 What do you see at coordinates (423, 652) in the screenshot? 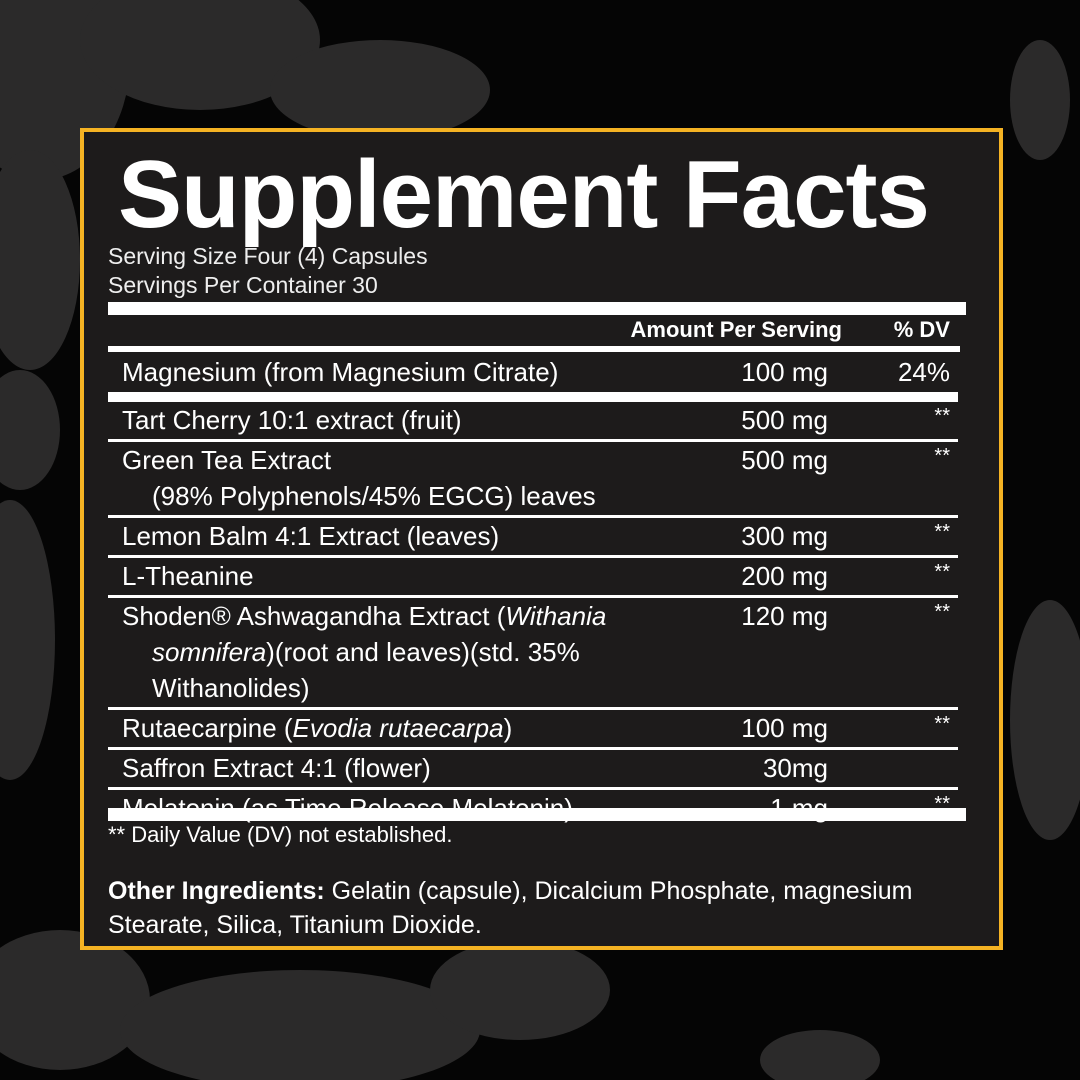
I see `name-text: )(root and leaves)(std. 35%` at bounding box center [423, 652].